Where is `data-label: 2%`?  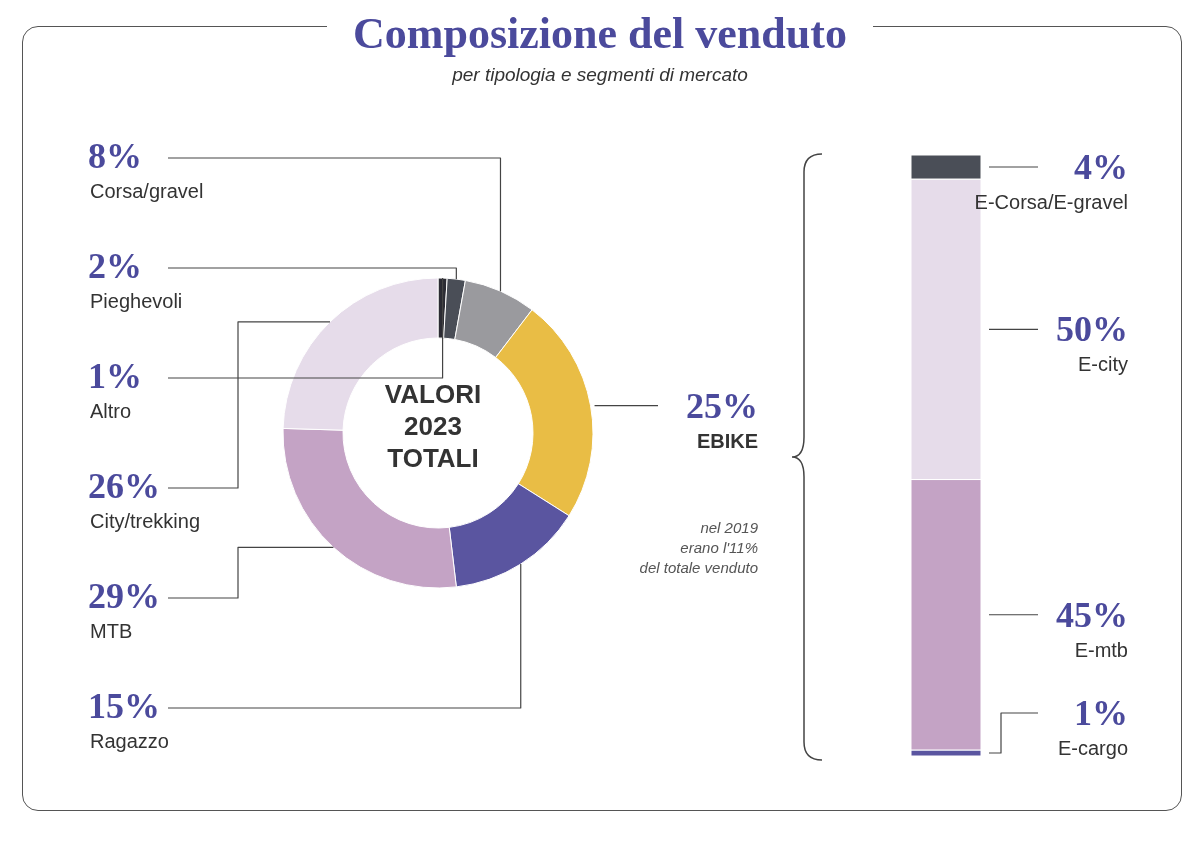
data-label: 2% is located at coordinates (115, 266).